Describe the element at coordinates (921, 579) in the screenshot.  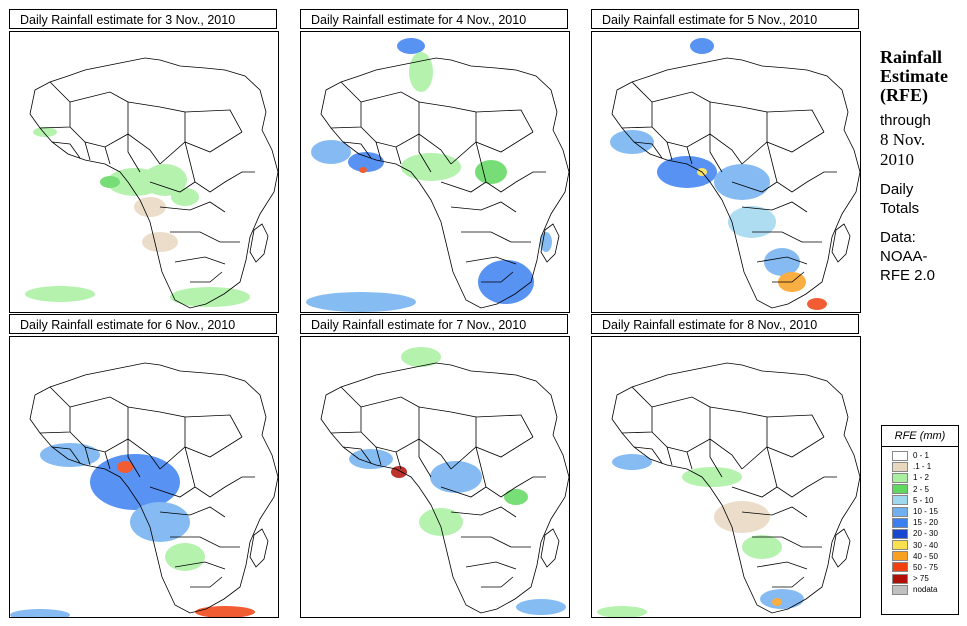
I see `legend-label: > 75` at that location.